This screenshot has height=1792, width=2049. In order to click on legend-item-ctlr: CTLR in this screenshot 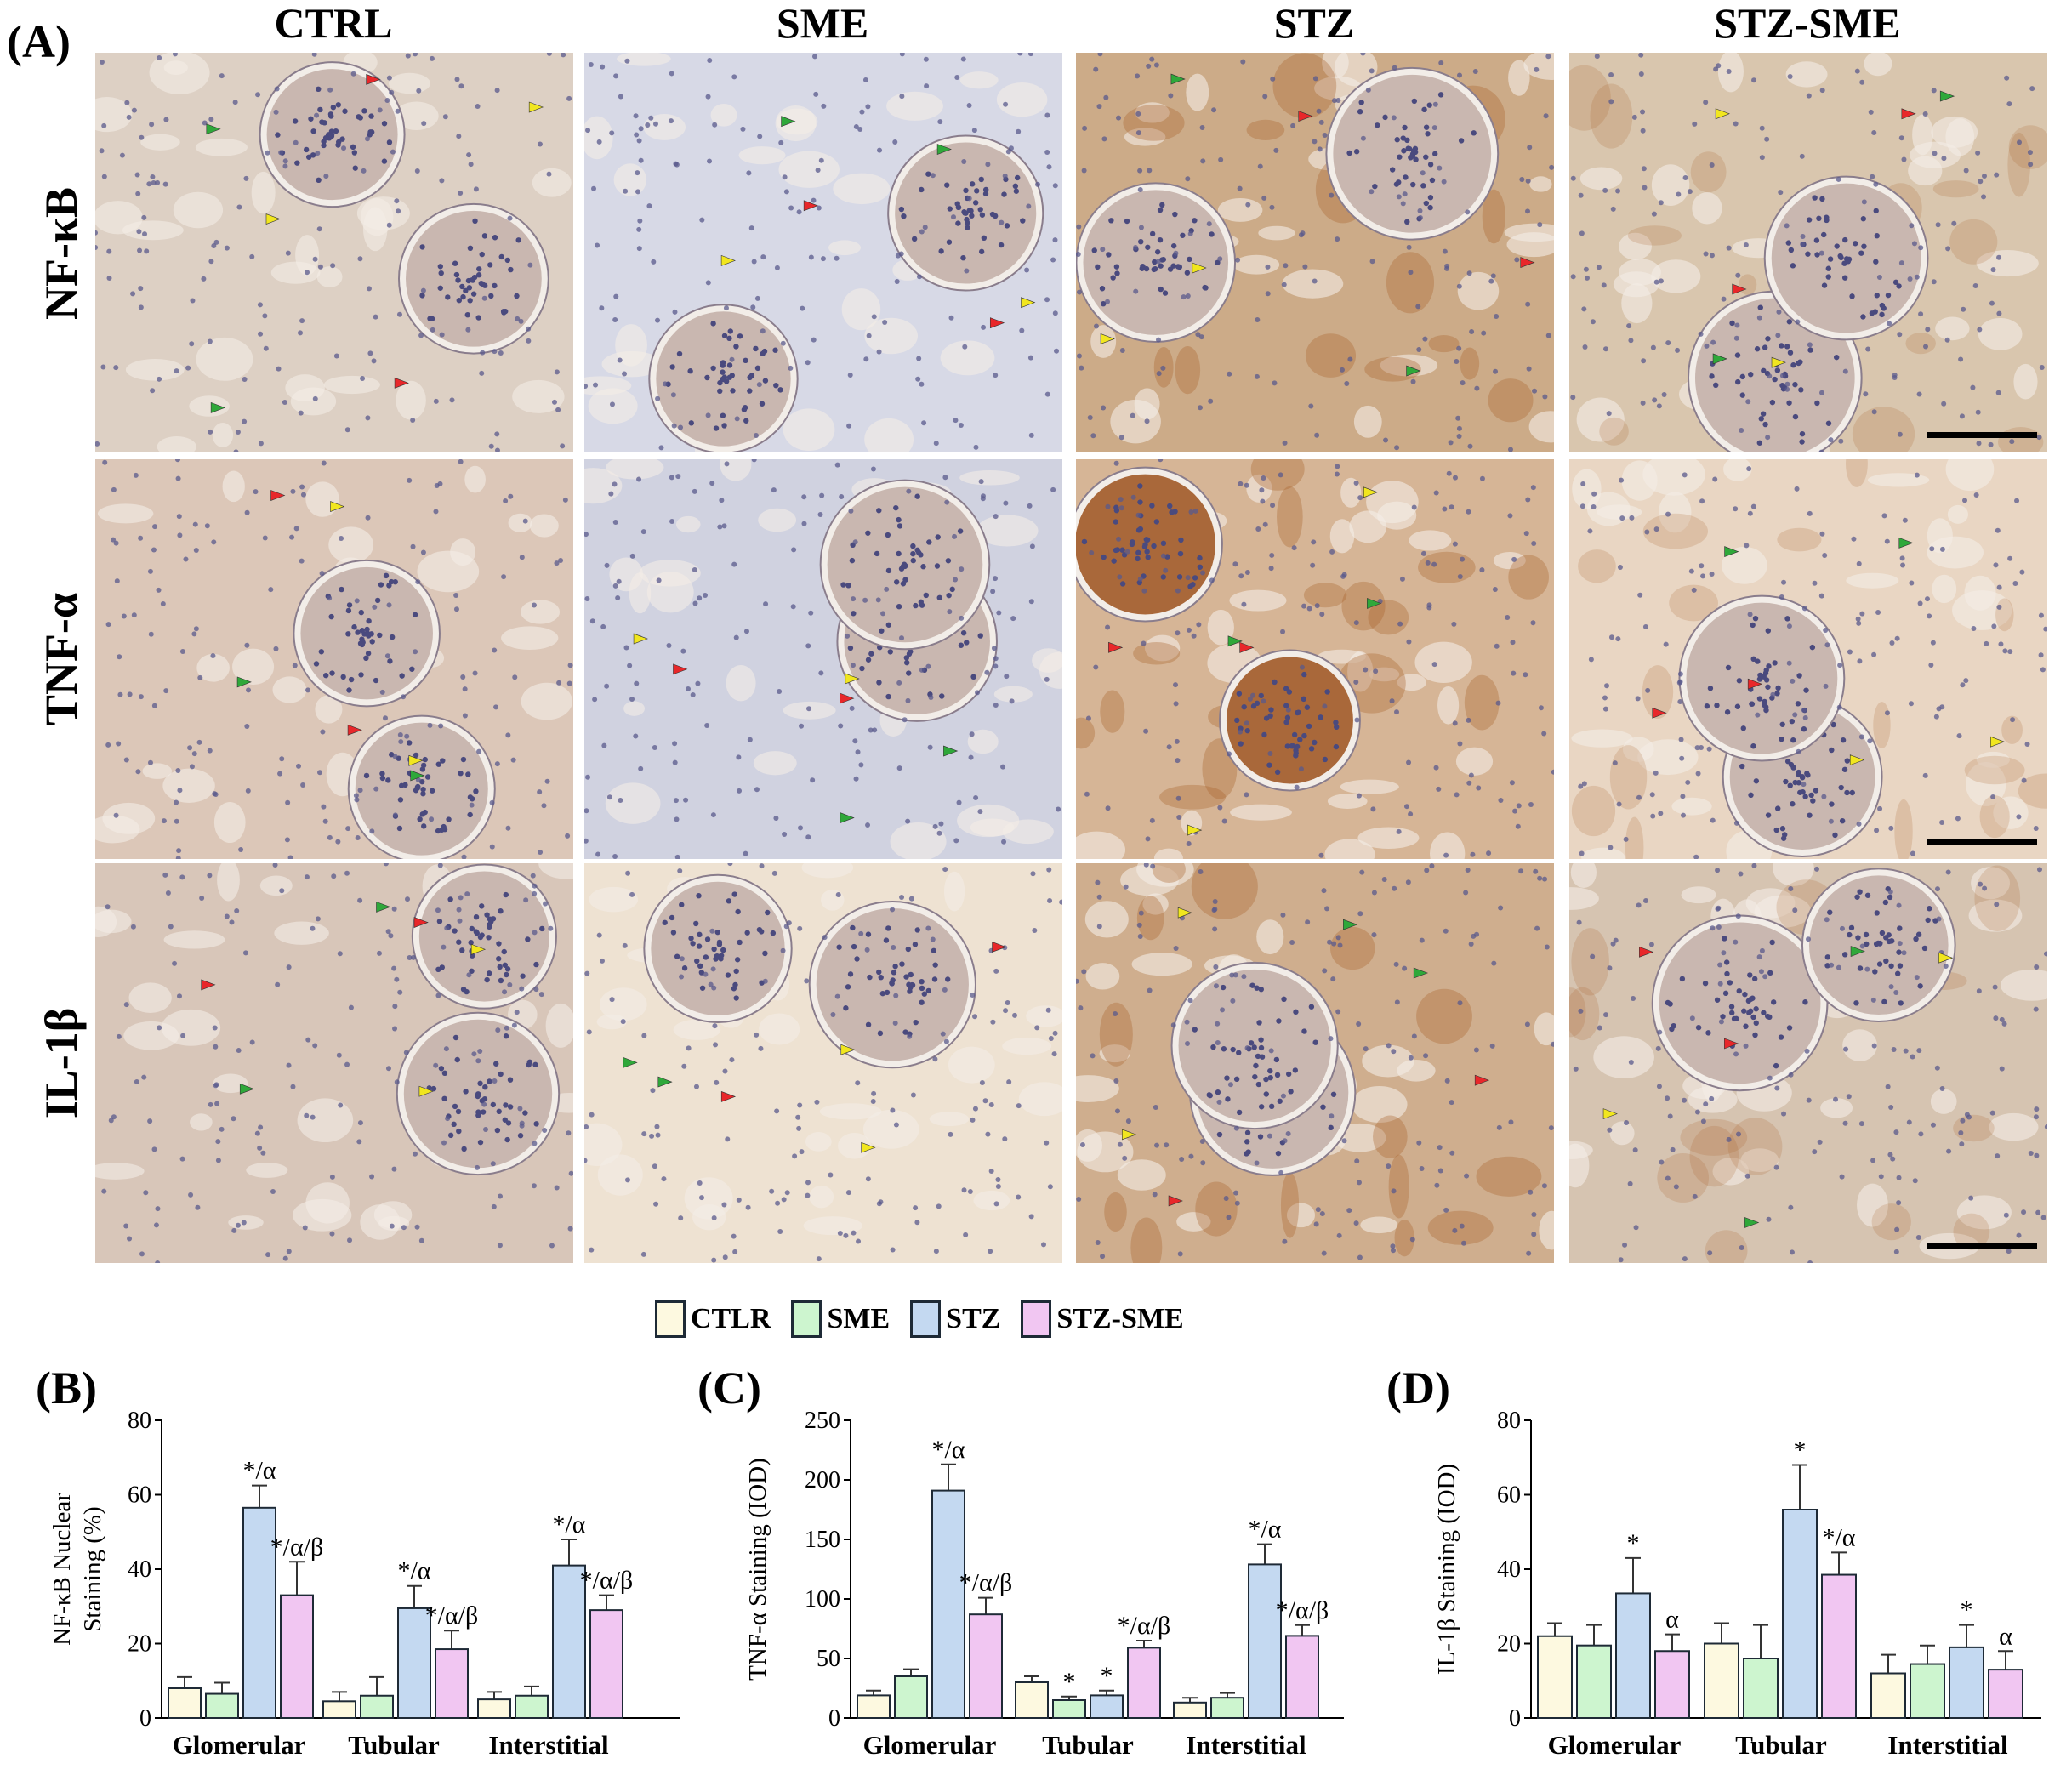, I will do `click(713, 1319)`.